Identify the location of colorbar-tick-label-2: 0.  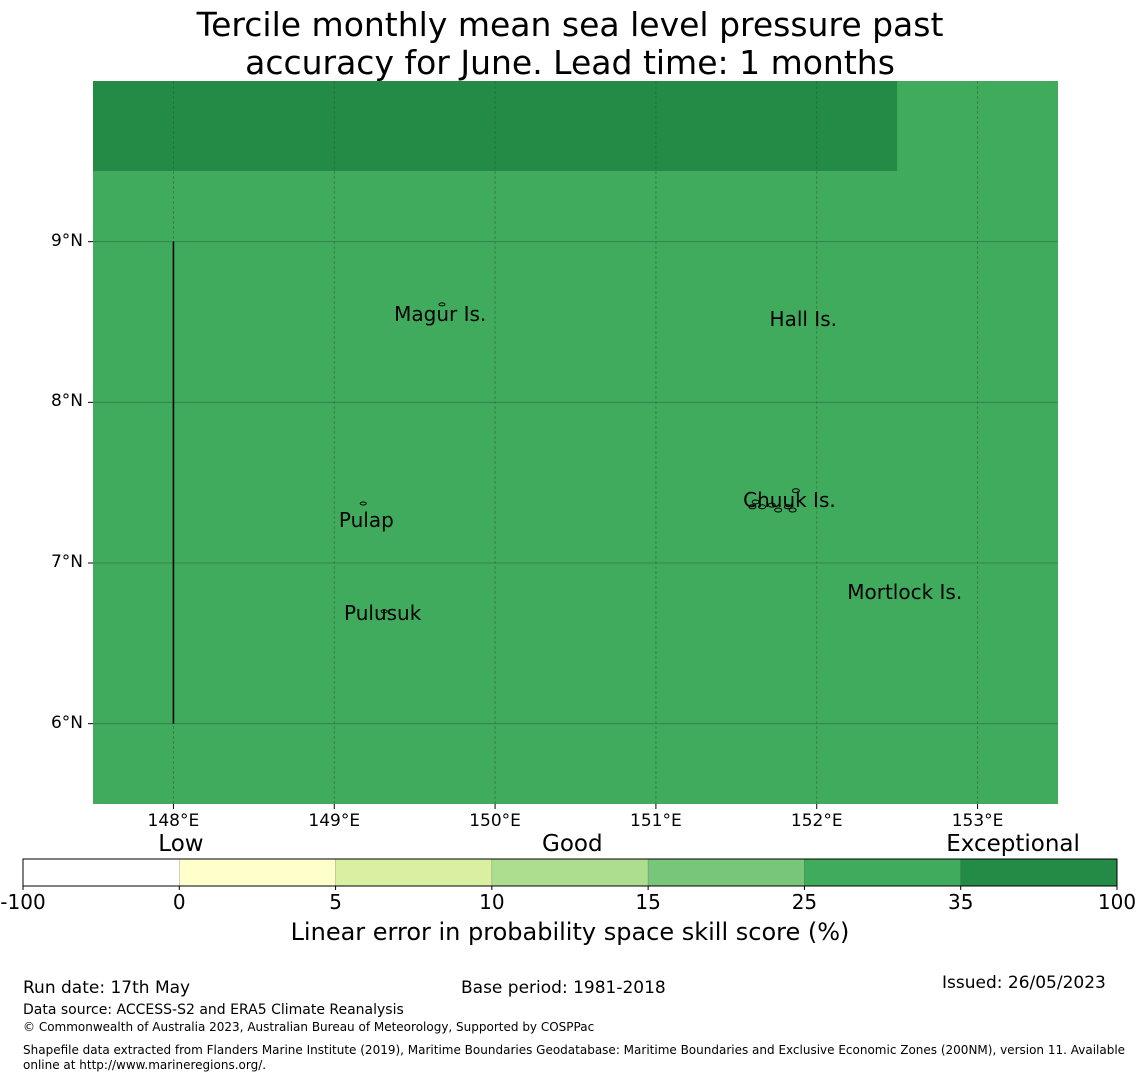
(179, 902).